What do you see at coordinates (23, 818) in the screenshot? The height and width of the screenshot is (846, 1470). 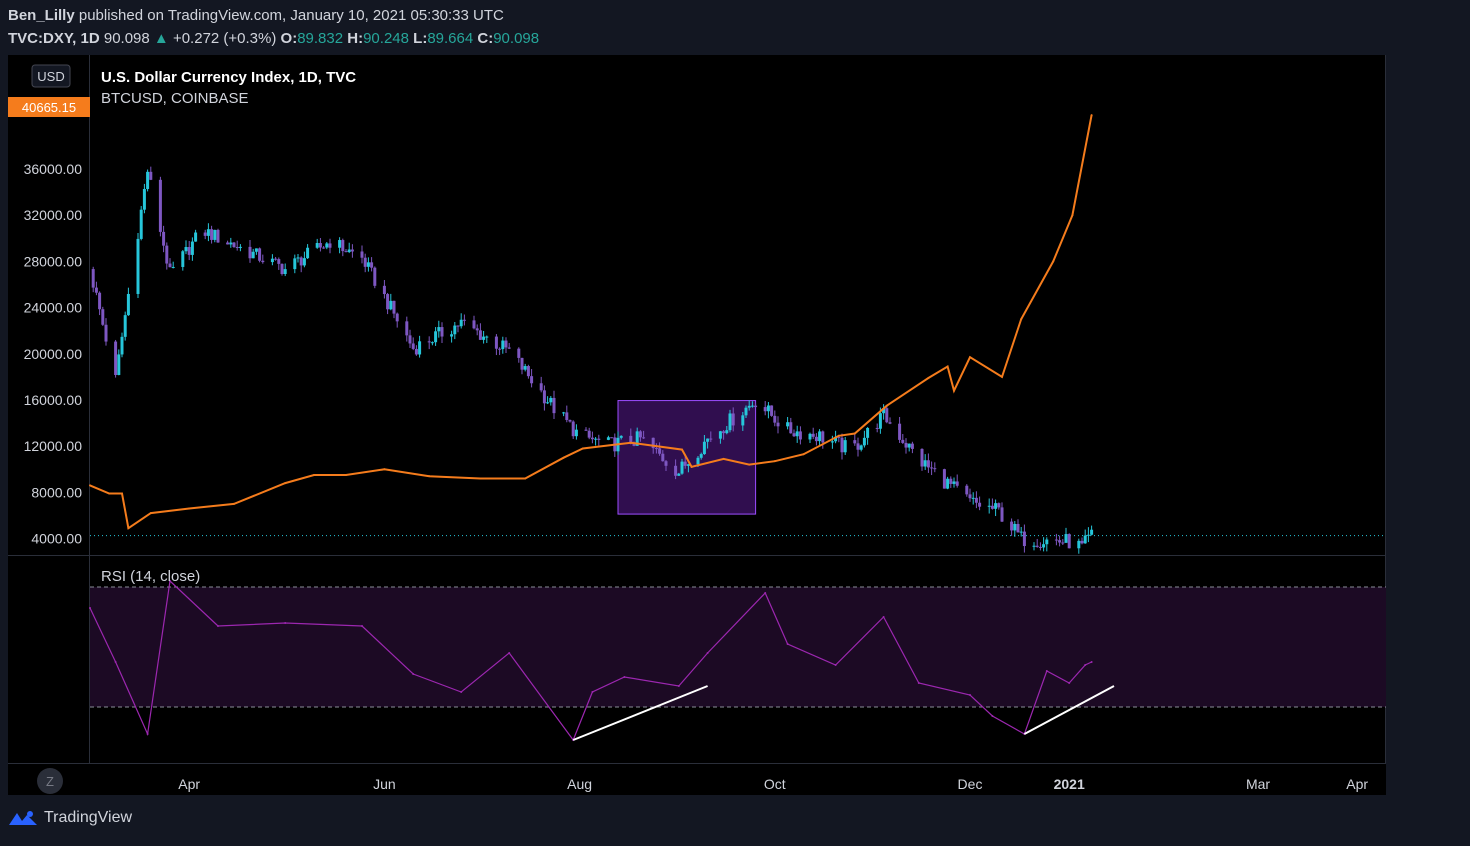 I see `tradingview-logo-icon` at bounding box center [23, 818].